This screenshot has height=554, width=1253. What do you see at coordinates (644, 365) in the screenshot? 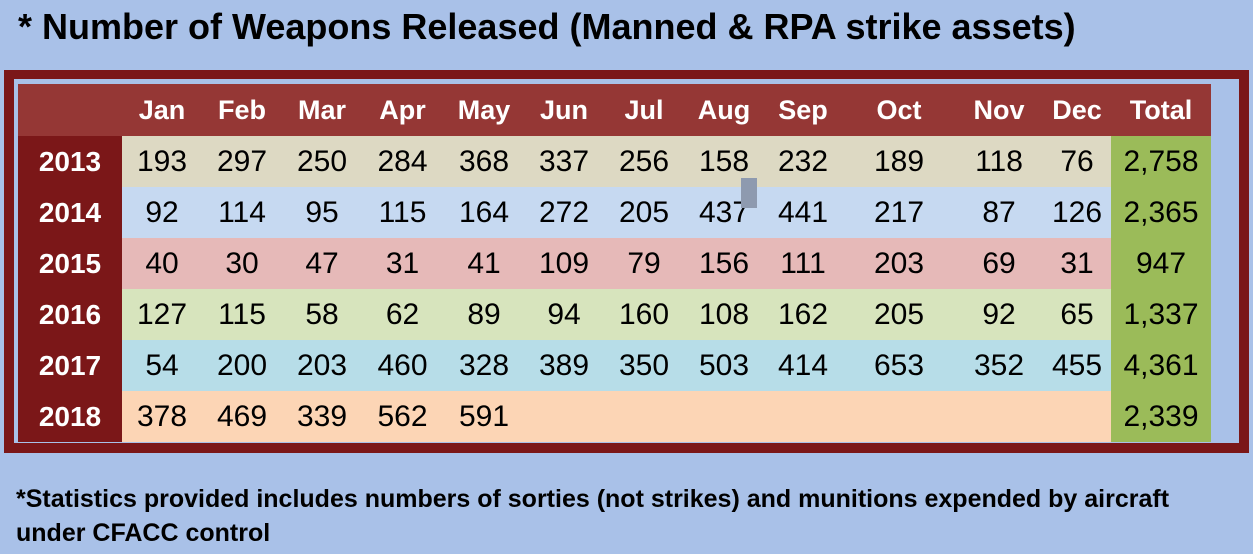
I see `value-cell: 350` at bounding box center [644, 365].